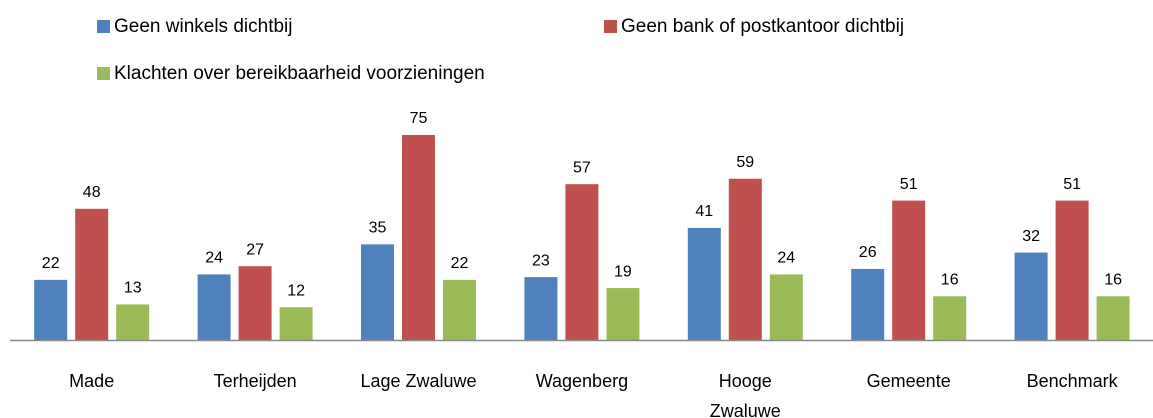 The image size is (1153, 418). Describe the element at coordinates (378, 228) in the screenshot. I see `data-label: 35` at that location.